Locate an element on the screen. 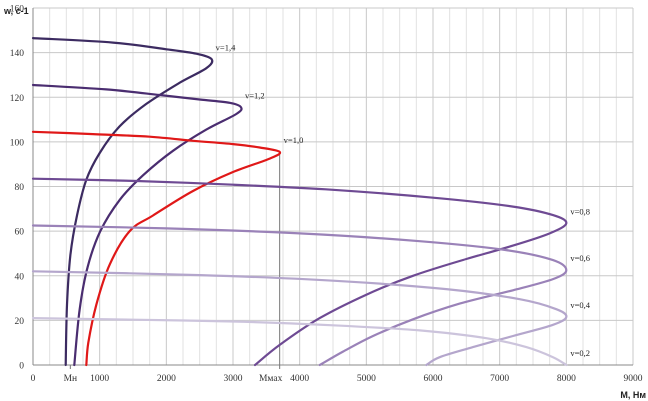  series-label: v=0,6 is located at coordinates (580, 258).